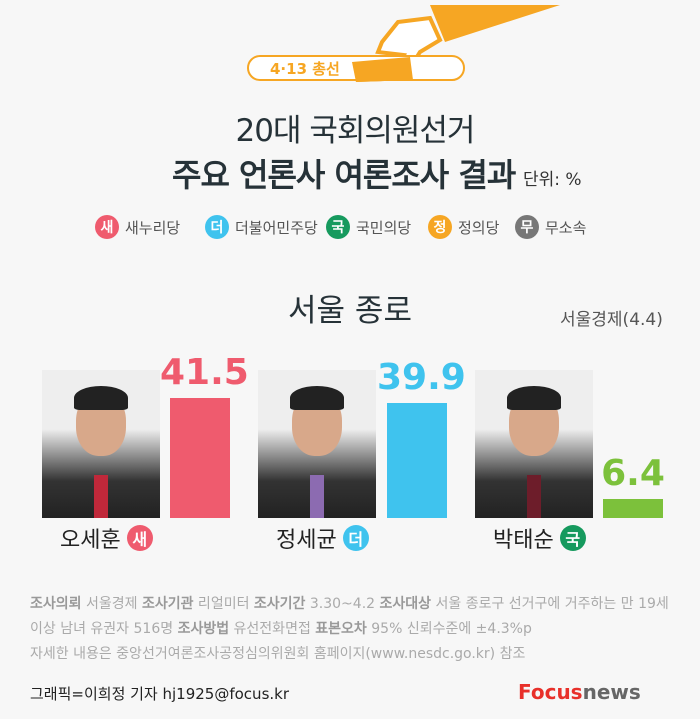 Image resolution: width=700 pixels, height=719 pixels. What do you see at coordinates (550, 604) in the screenshot?
I see `note-value: 서울 종로구 선거구에 거주하는 만 19세` at bounding box center [550, 604].